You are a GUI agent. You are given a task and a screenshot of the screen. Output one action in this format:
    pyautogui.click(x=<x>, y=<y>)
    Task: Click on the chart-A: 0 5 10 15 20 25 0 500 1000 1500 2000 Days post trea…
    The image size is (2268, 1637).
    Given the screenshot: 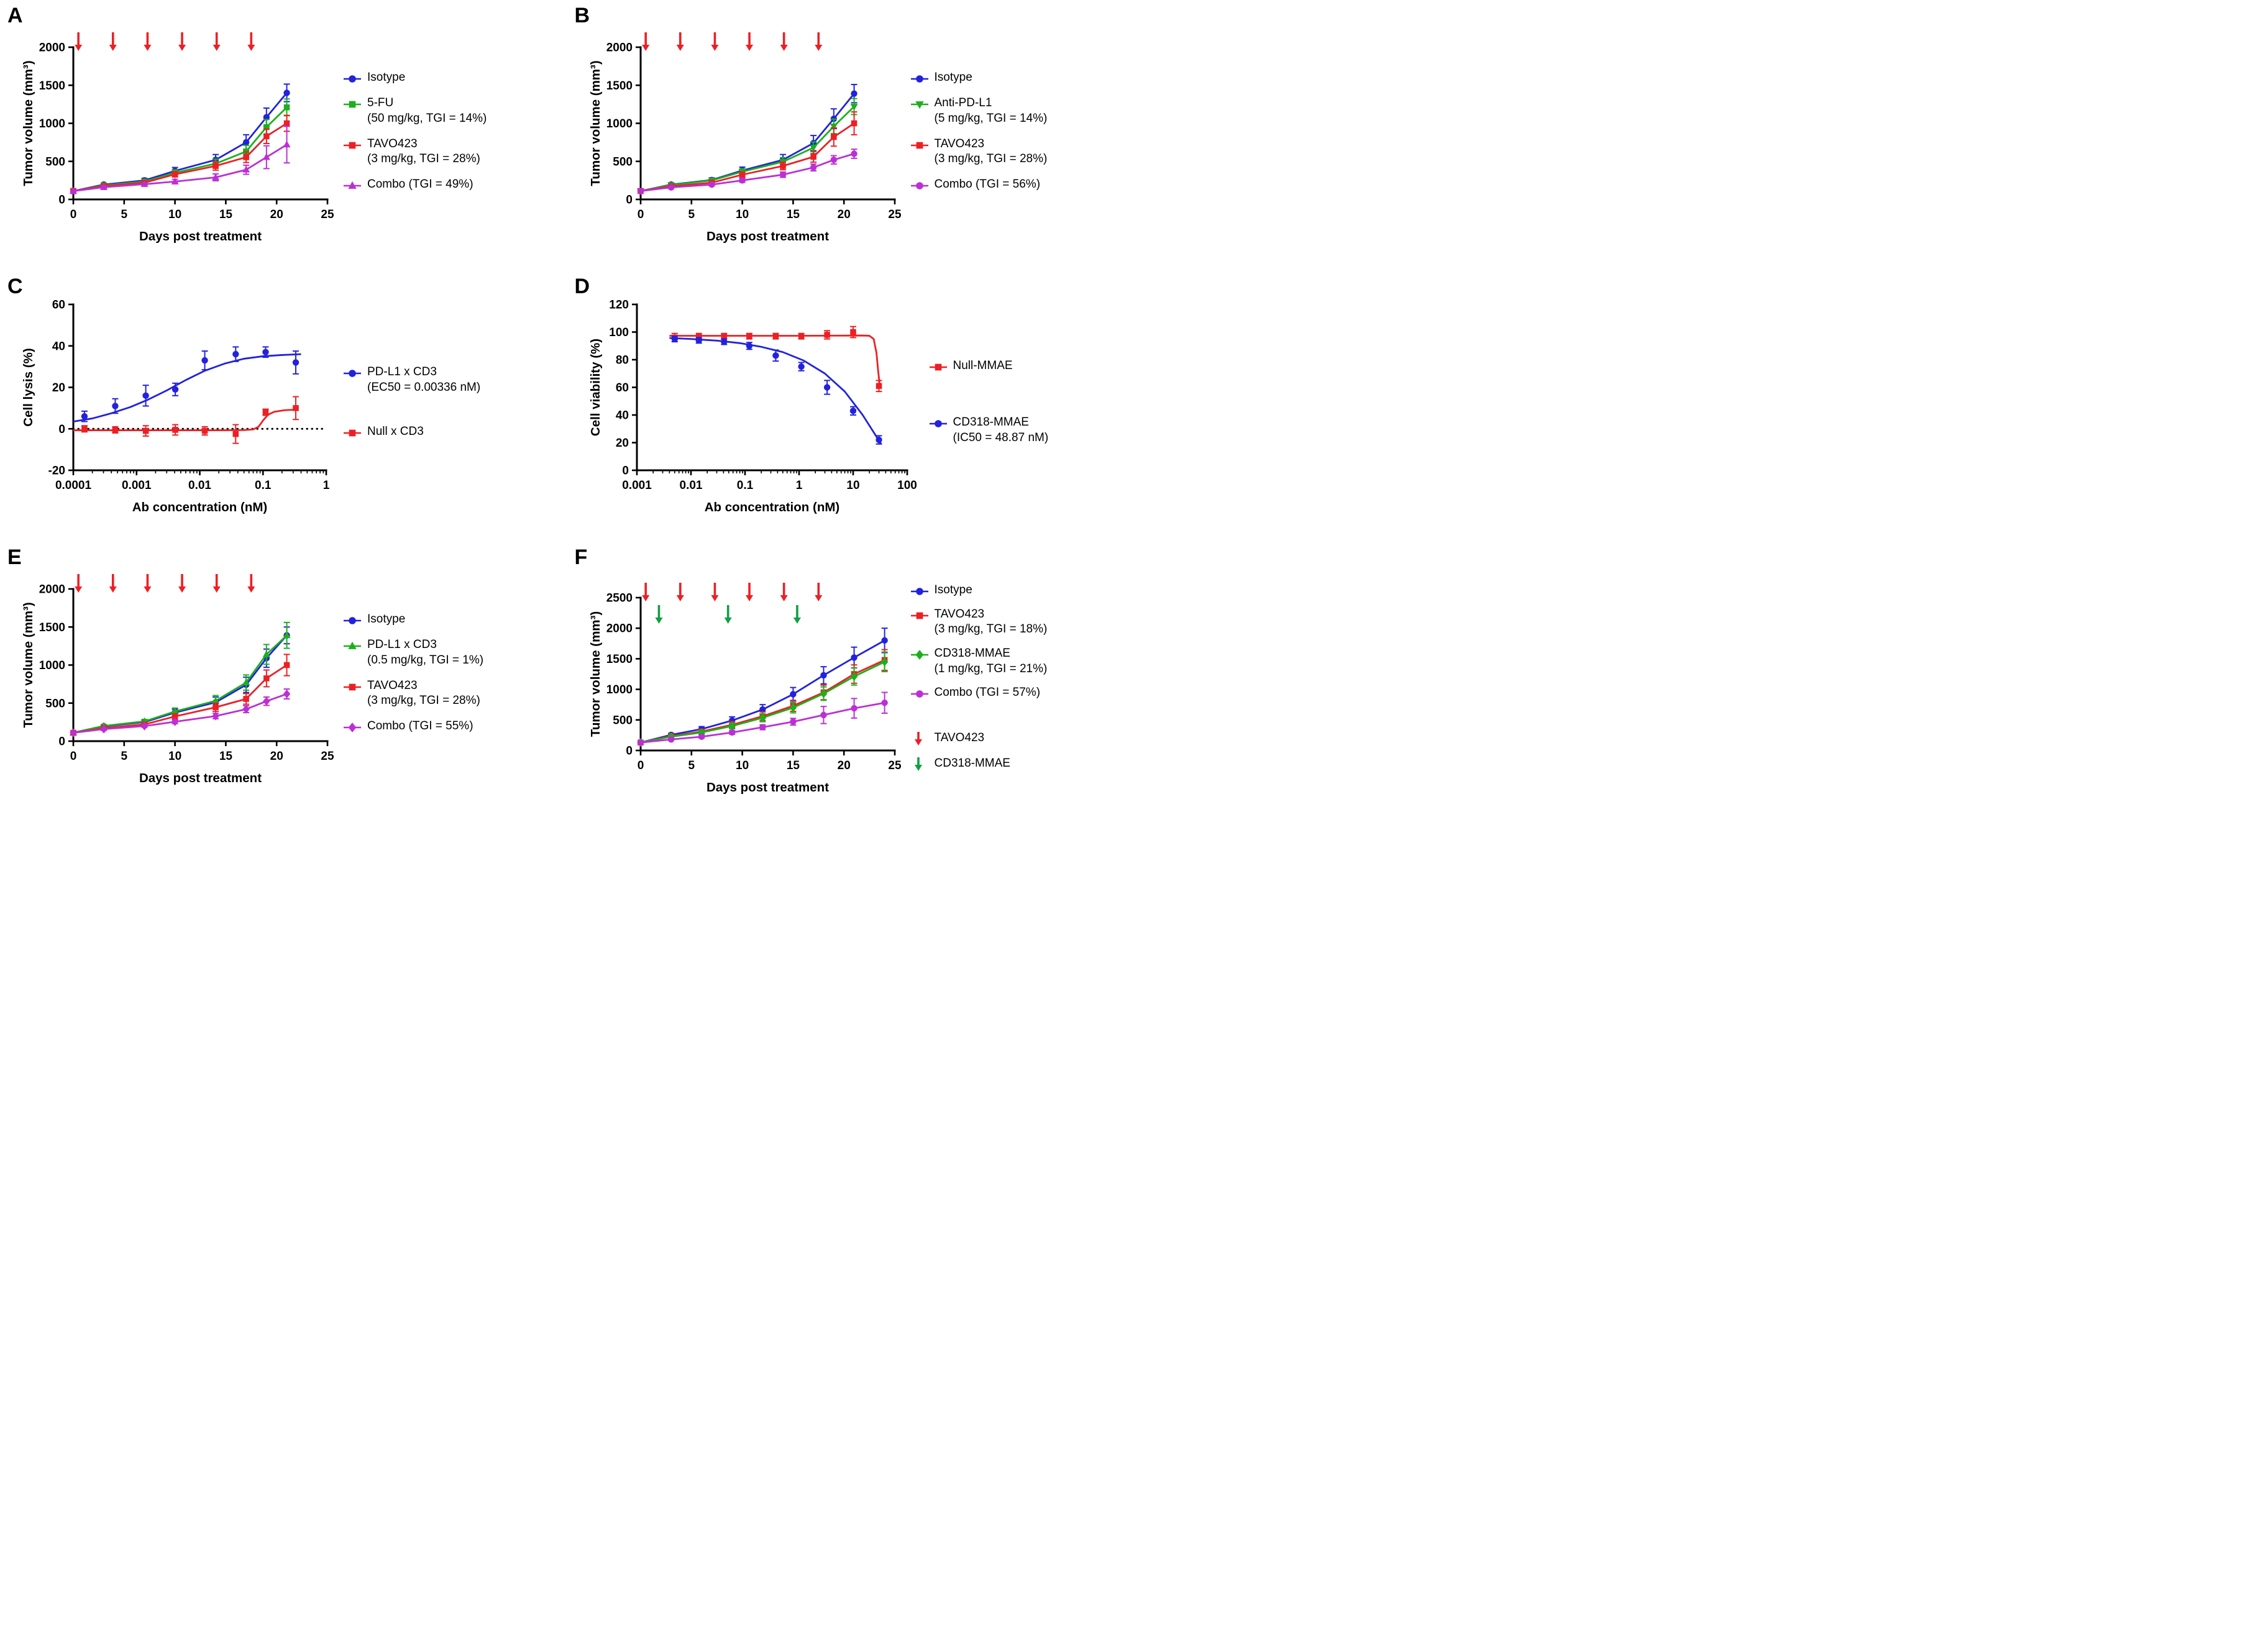 What is the action you would take?
    pyautogui.click(x=178, y=138)
    